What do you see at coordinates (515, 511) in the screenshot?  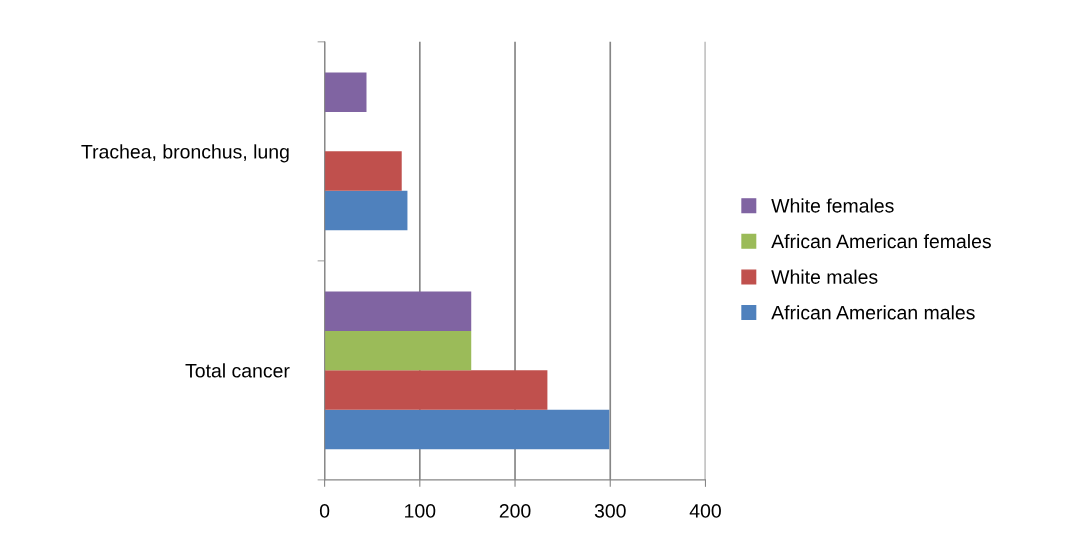 I see `x-tick-label: 200` at bounding box center [515, 511].